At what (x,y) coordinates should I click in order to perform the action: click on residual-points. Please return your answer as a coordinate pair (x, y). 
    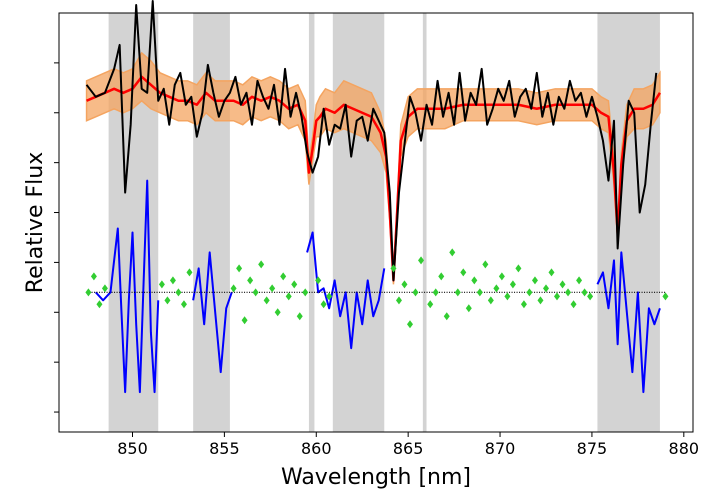
    Looking at the image, I should click on (377, 288).